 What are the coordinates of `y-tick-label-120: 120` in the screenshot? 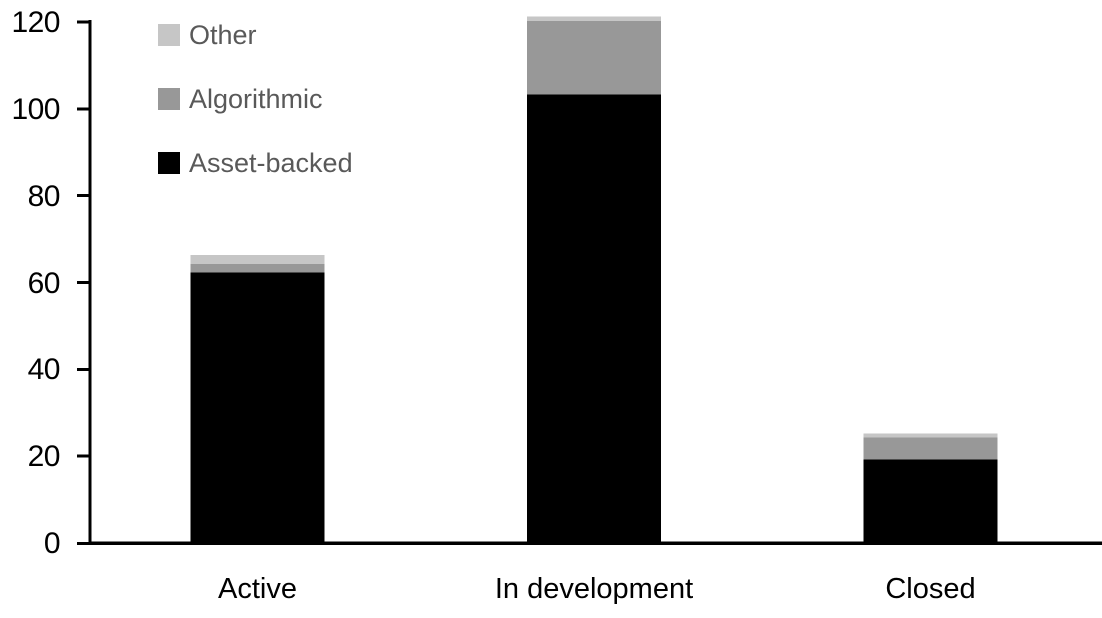 It's located at (35, 23).